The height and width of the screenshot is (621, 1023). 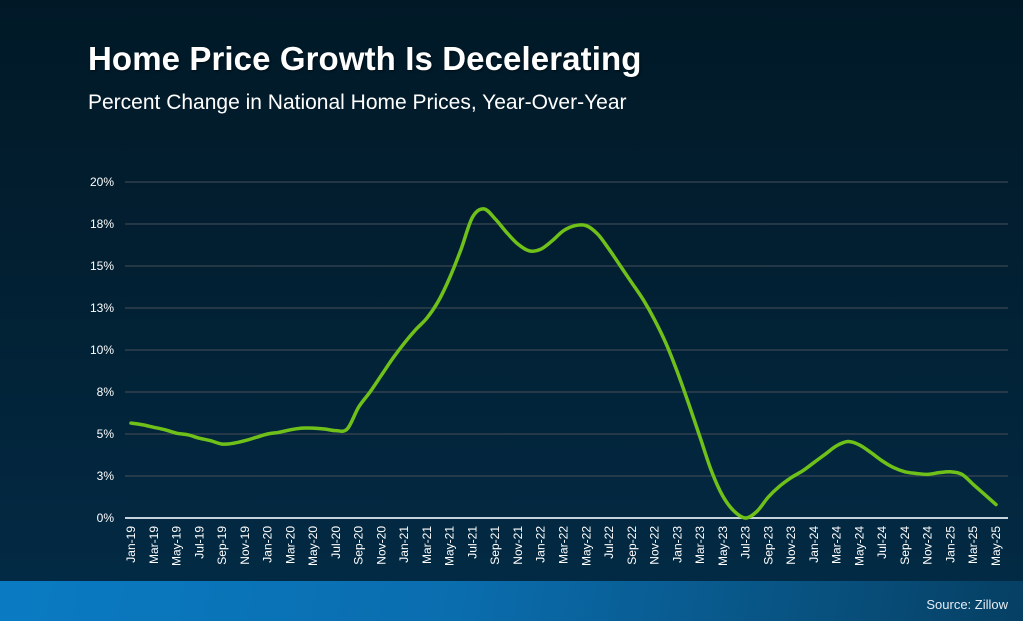 I want to click on x-tick-label: May-24, so click(x=859, y=546).